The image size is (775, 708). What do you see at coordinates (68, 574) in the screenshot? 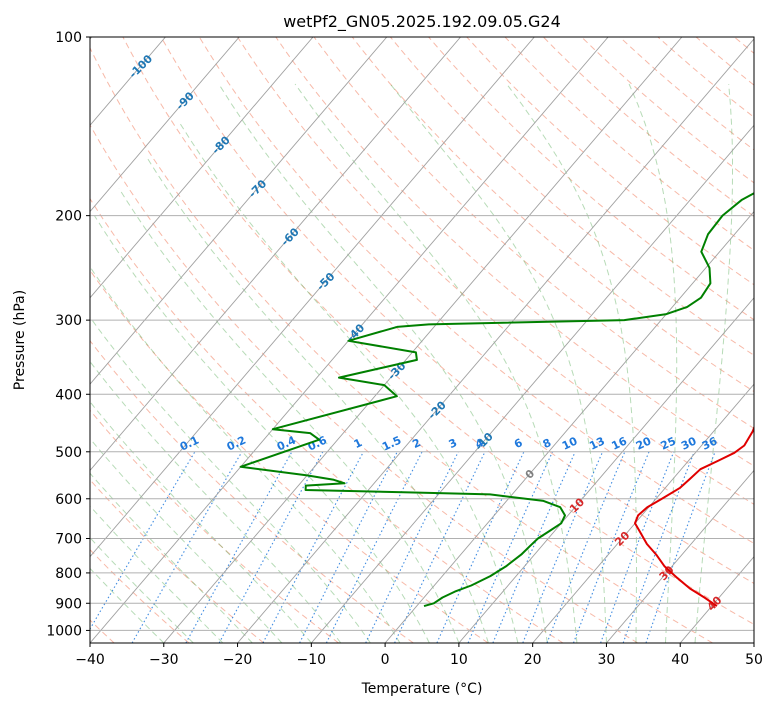
I see `y-tick-label: 800` at bounding box center [68, 574].